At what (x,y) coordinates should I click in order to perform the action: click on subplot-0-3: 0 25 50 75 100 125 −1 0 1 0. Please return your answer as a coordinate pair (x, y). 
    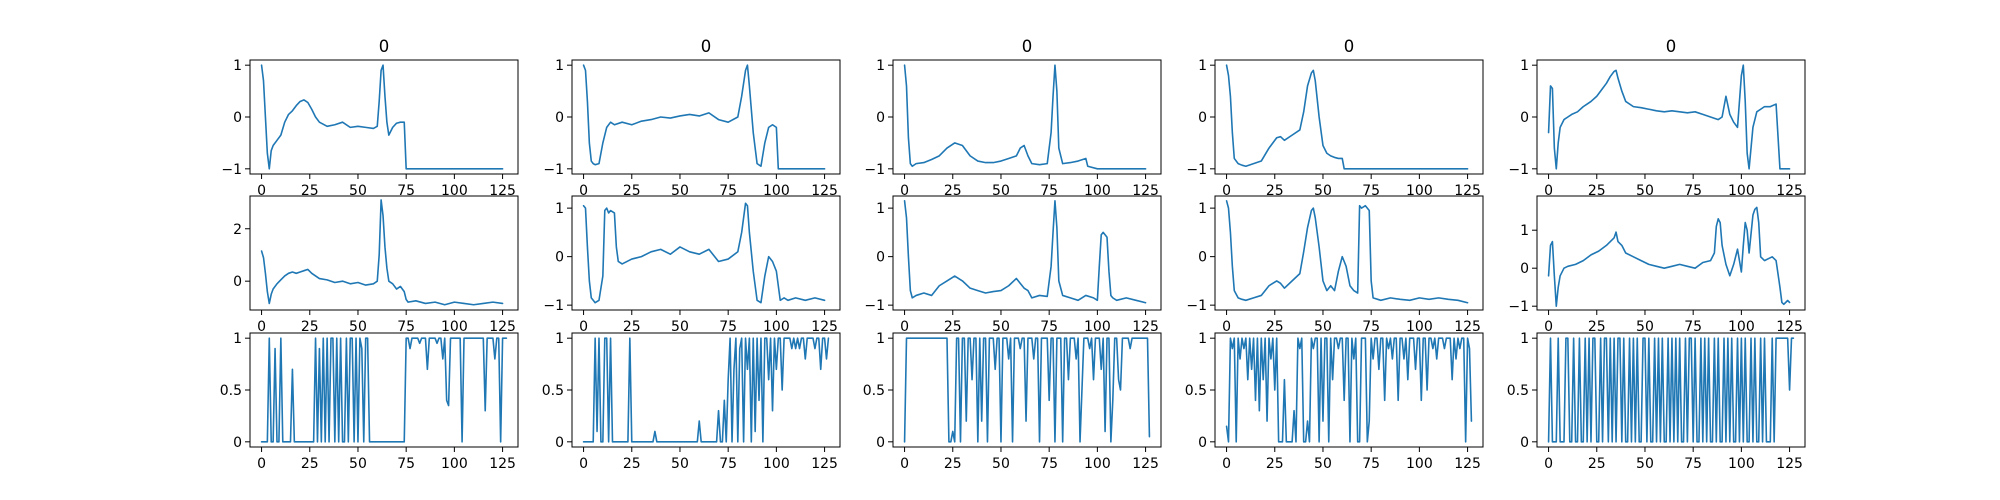
    Looking at the image, I should click on (1335, 118).